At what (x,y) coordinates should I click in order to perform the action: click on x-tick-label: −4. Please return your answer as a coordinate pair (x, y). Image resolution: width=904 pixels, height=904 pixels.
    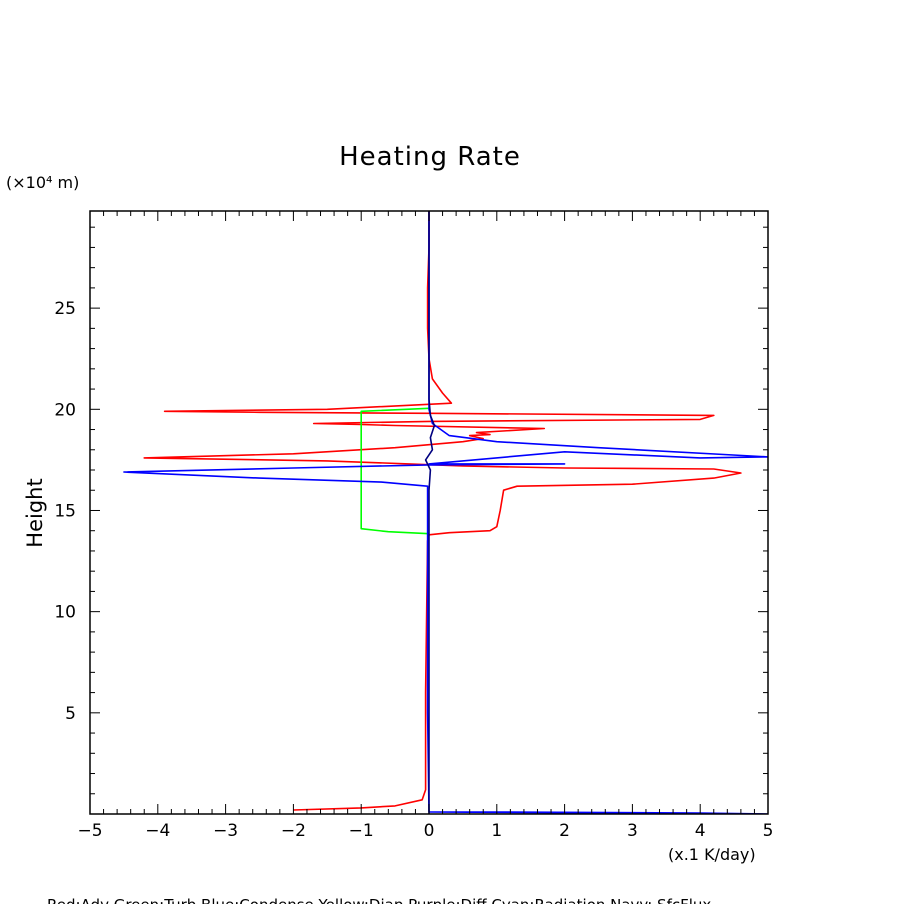
    Looking at the image, I should click on (157, 831).